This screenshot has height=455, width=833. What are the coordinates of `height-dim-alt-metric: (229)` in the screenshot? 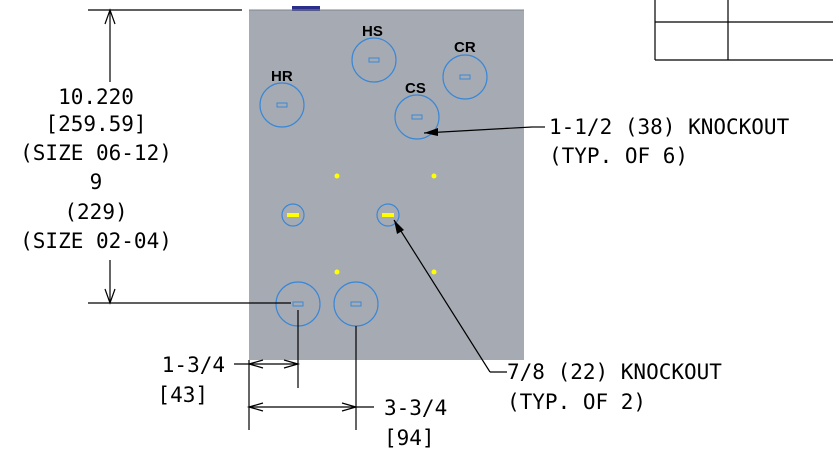 It's located at (95, 212).